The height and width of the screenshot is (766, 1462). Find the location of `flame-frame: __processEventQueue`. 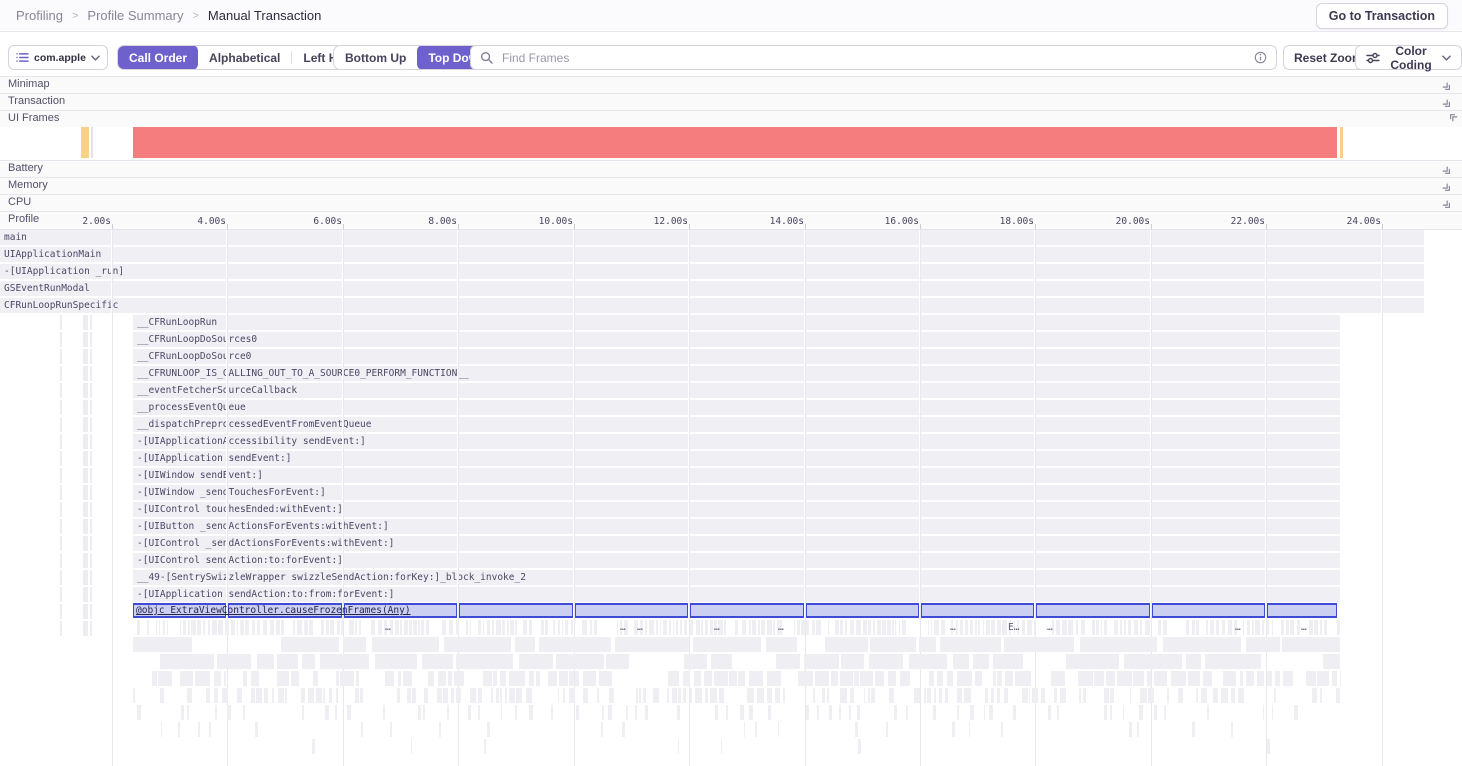

flame-frame: __processEventQueue is located at coordinates (285, 407).